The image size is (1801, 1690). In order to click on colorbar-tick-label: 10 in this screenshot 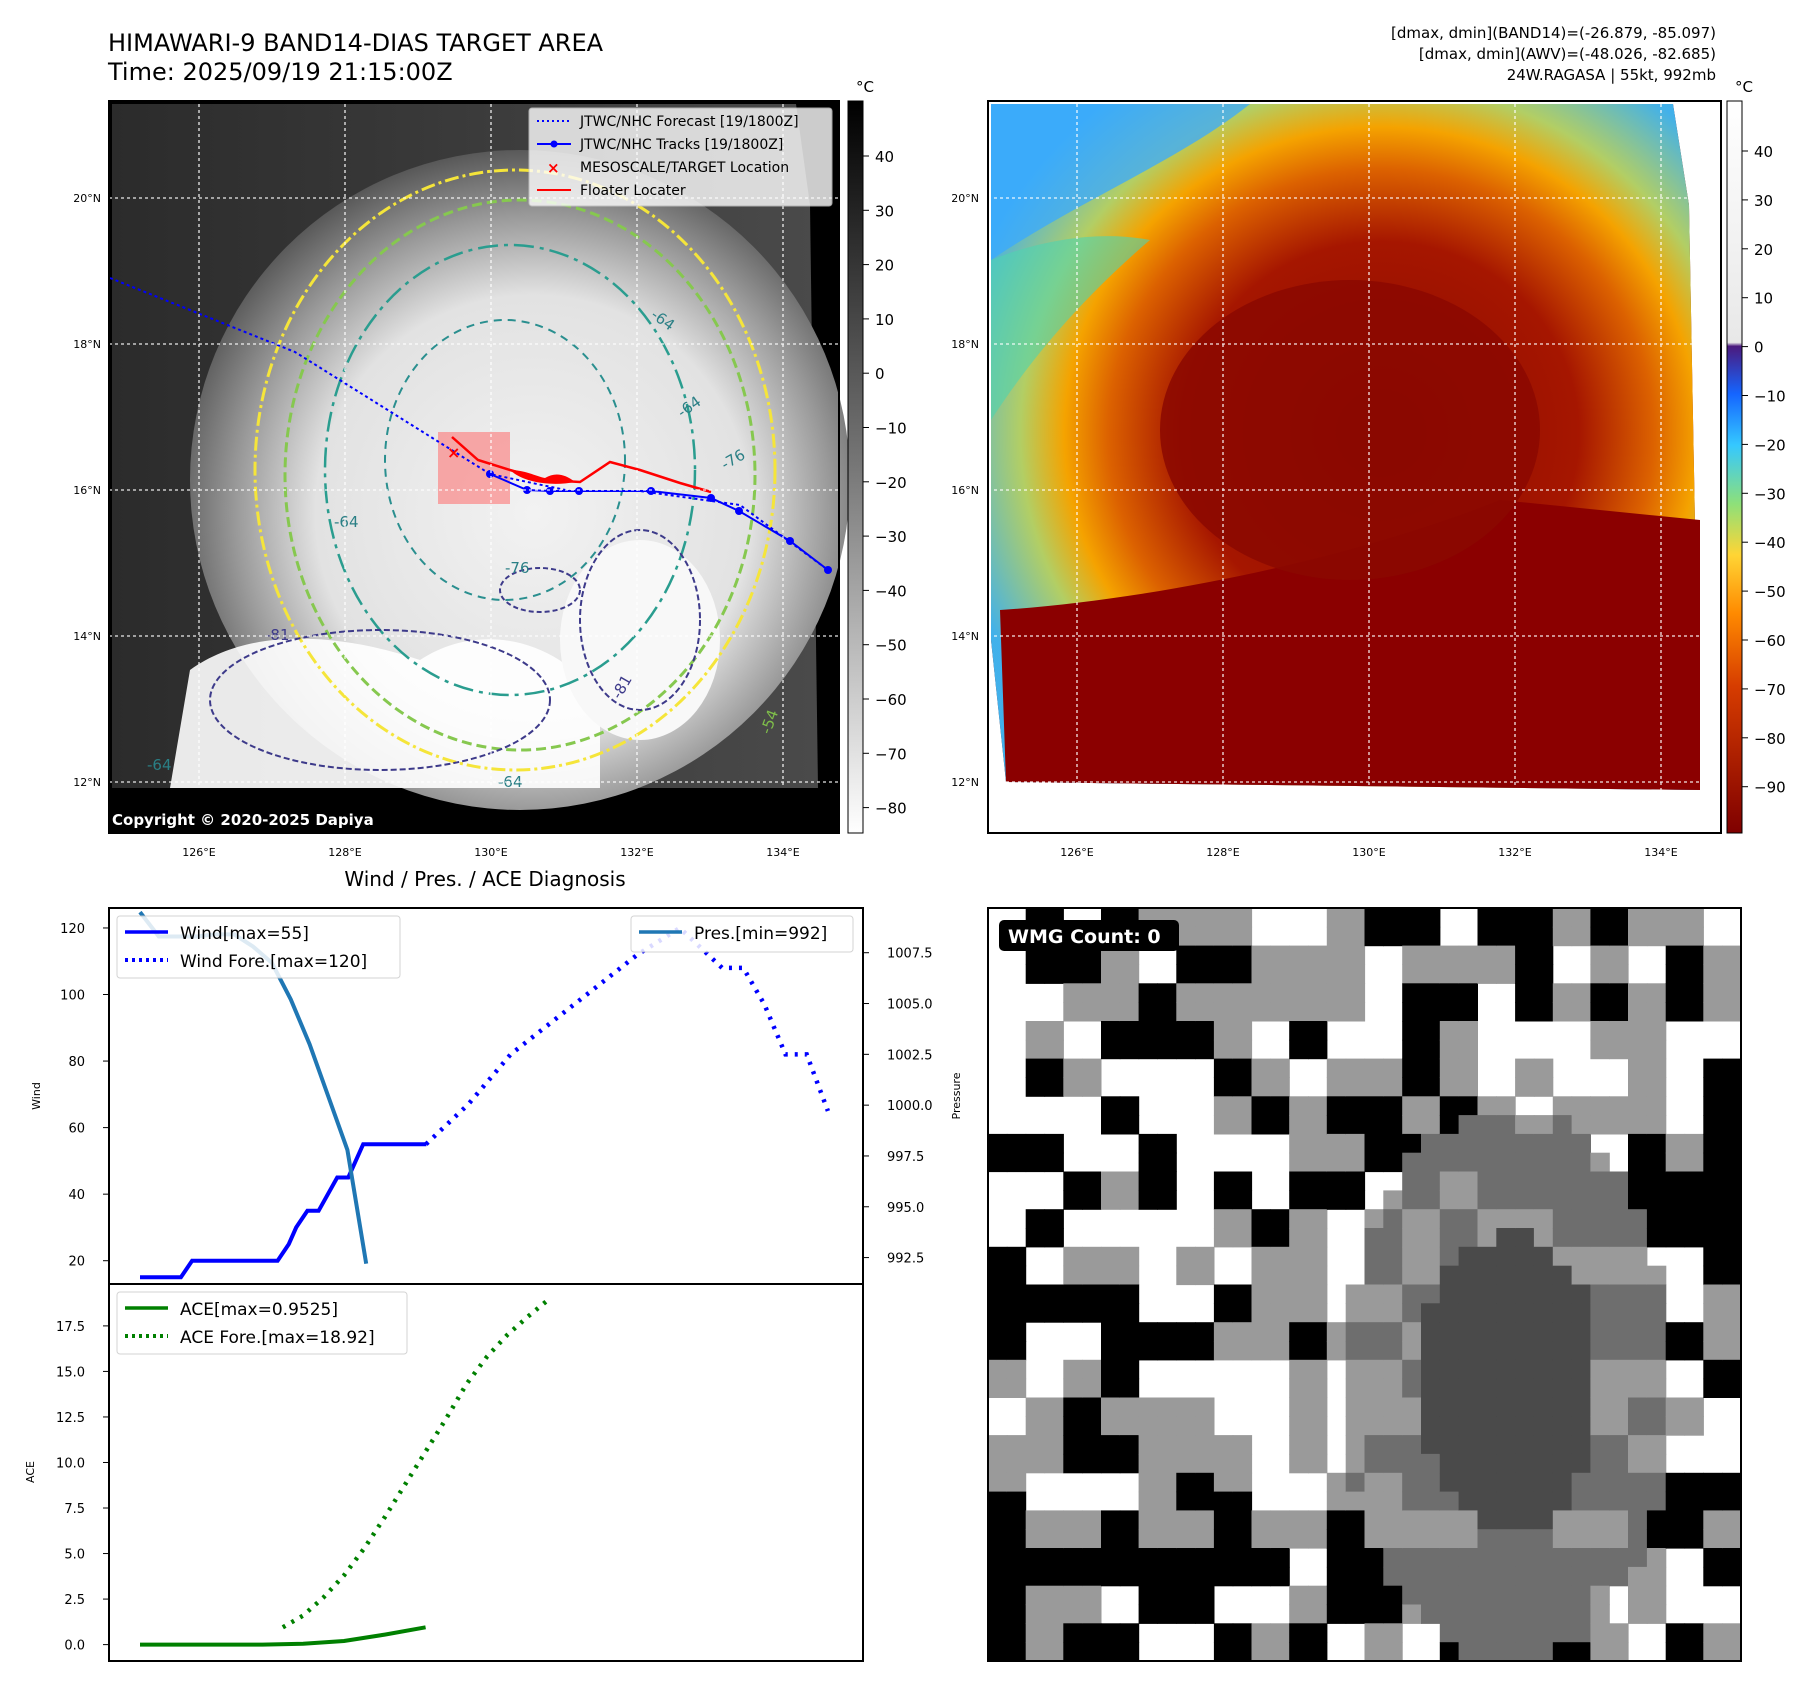, I will do `click(1763, 299)`.